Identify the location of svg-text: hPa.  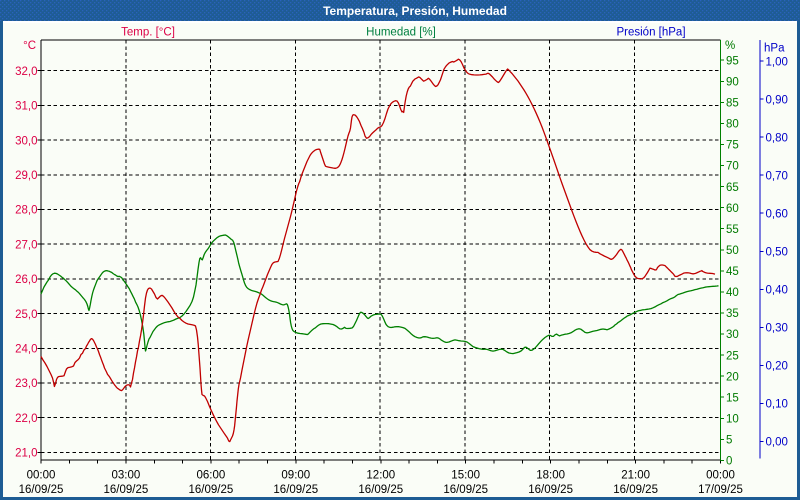
(774, 49).